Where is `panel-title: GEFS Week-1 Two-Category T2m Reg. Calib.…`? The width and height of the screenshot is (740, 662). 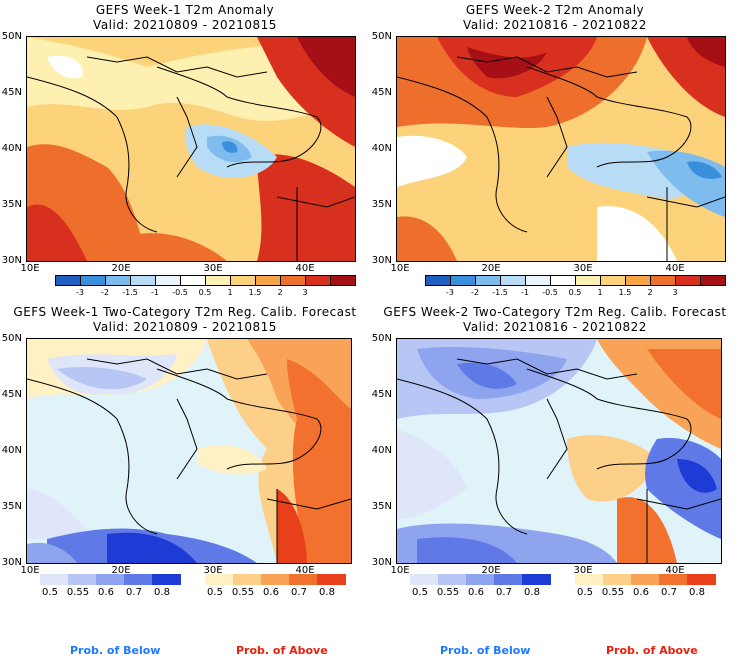 panel-title: GEFS Week-1 Two-Category T2m Reg. Calib.… is located at coordinates (185, 312).